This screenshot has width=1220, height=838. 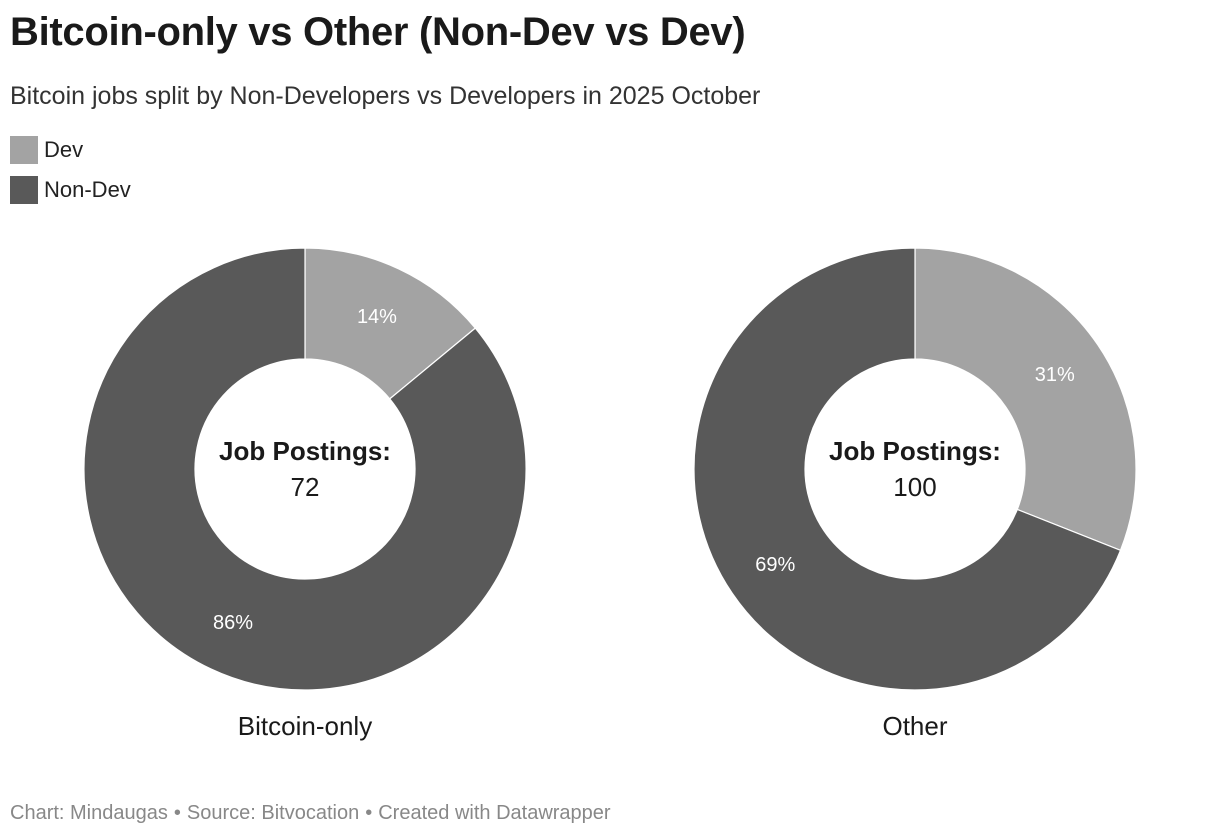 I want to click on legend: Dev Non-Dev, so click(x=70, y=176).